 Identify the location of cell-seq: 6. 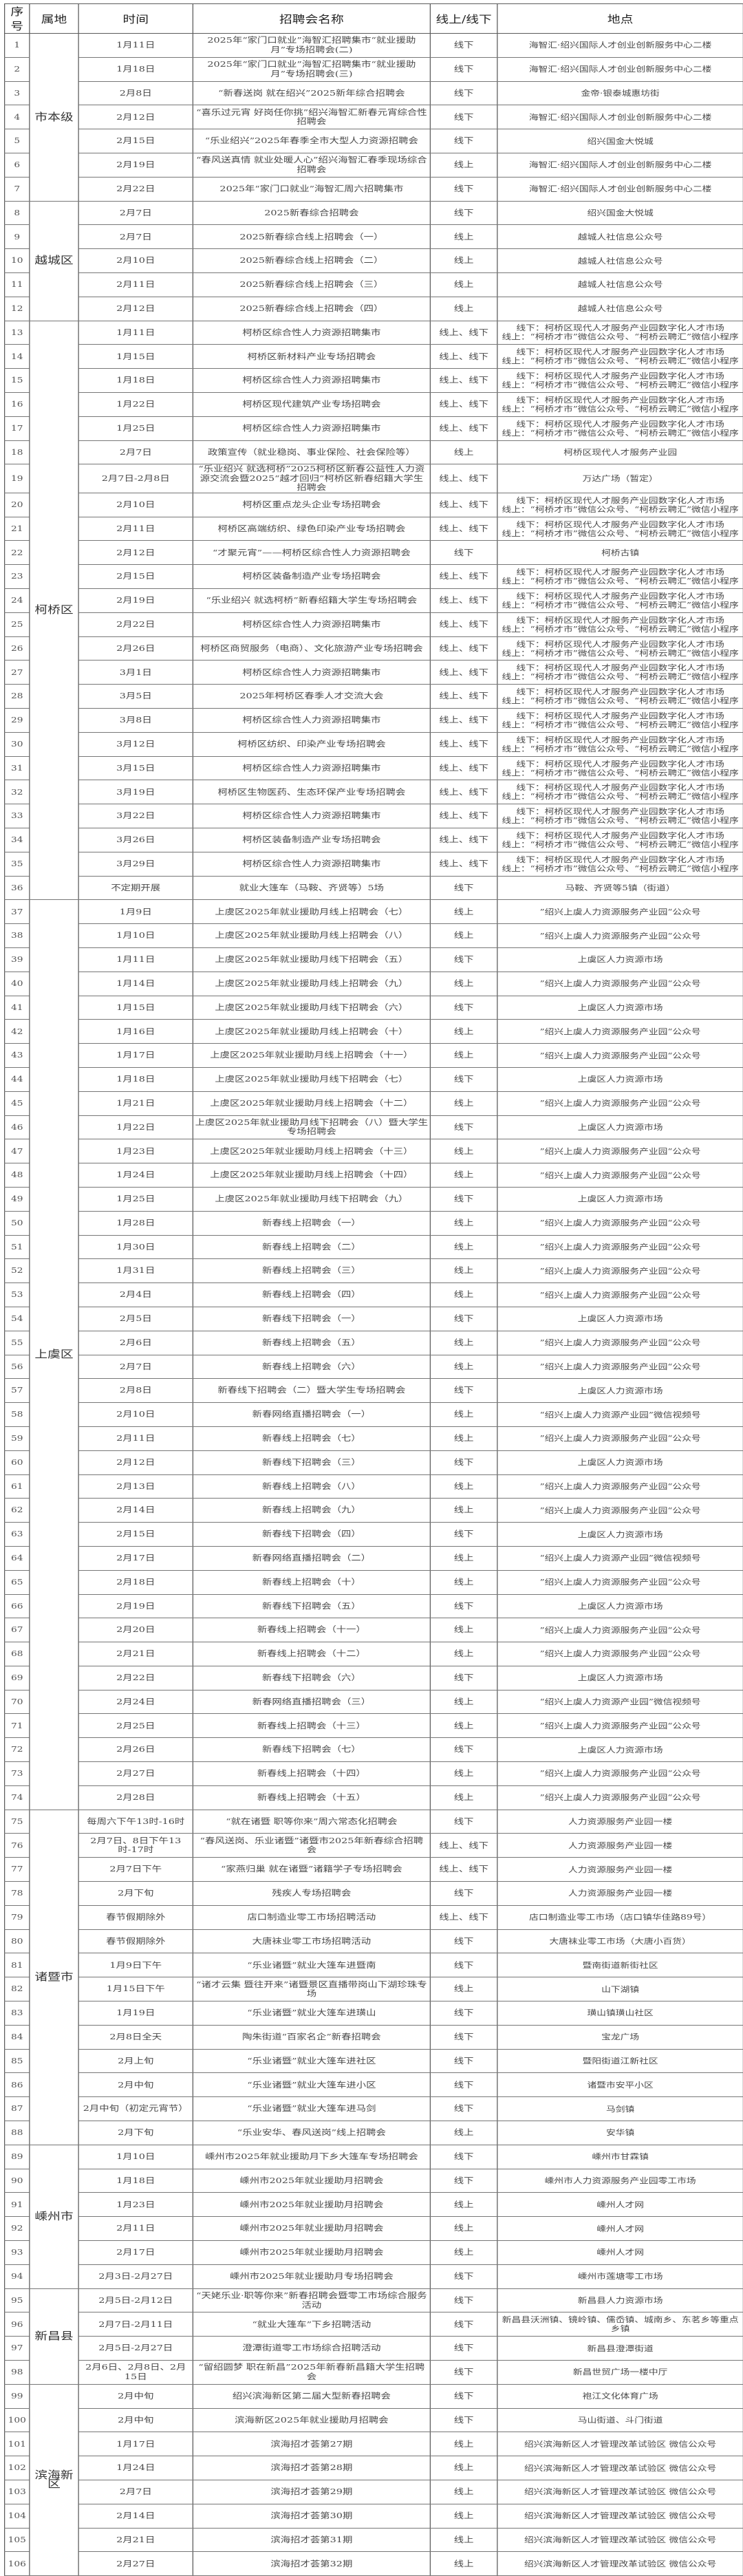
(17, 165).